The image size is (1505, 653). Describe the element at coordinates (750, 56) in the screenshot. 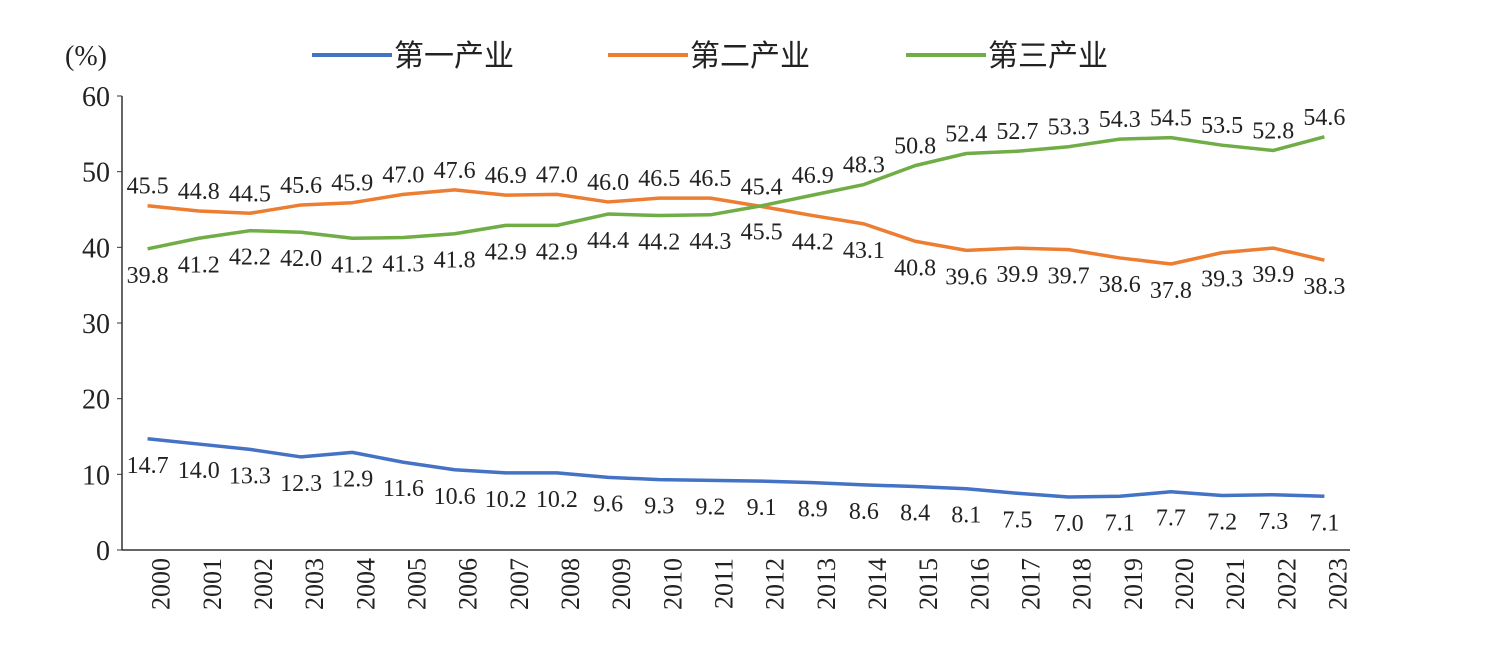

I see `legend-label: 第二产业` at that location.